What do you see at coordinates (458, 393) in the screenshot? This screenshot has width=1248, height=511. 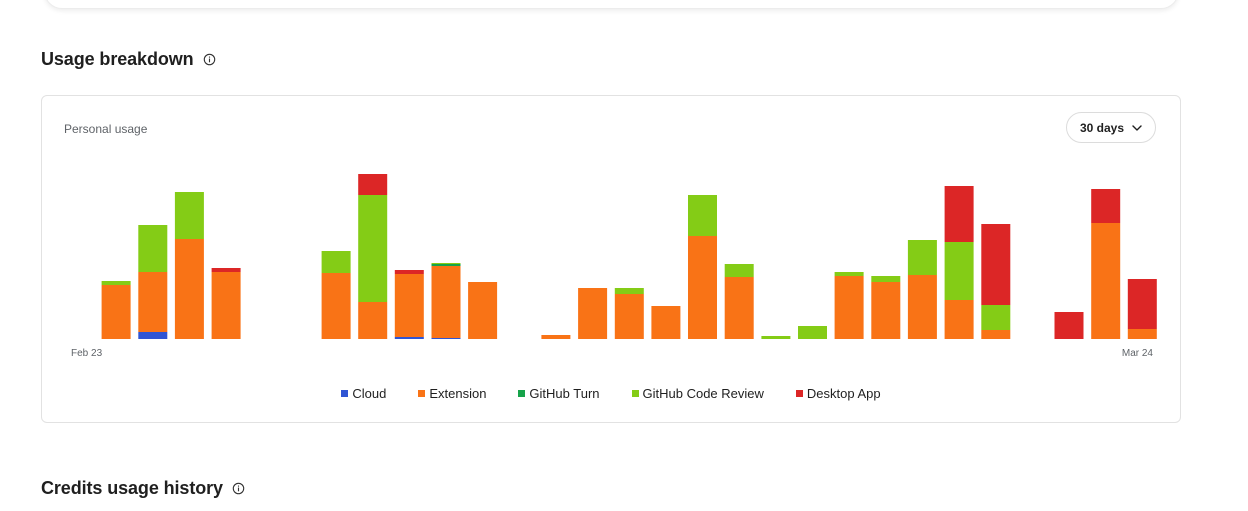 I see `legend-label: Extension` at bounding box center [458, 393].